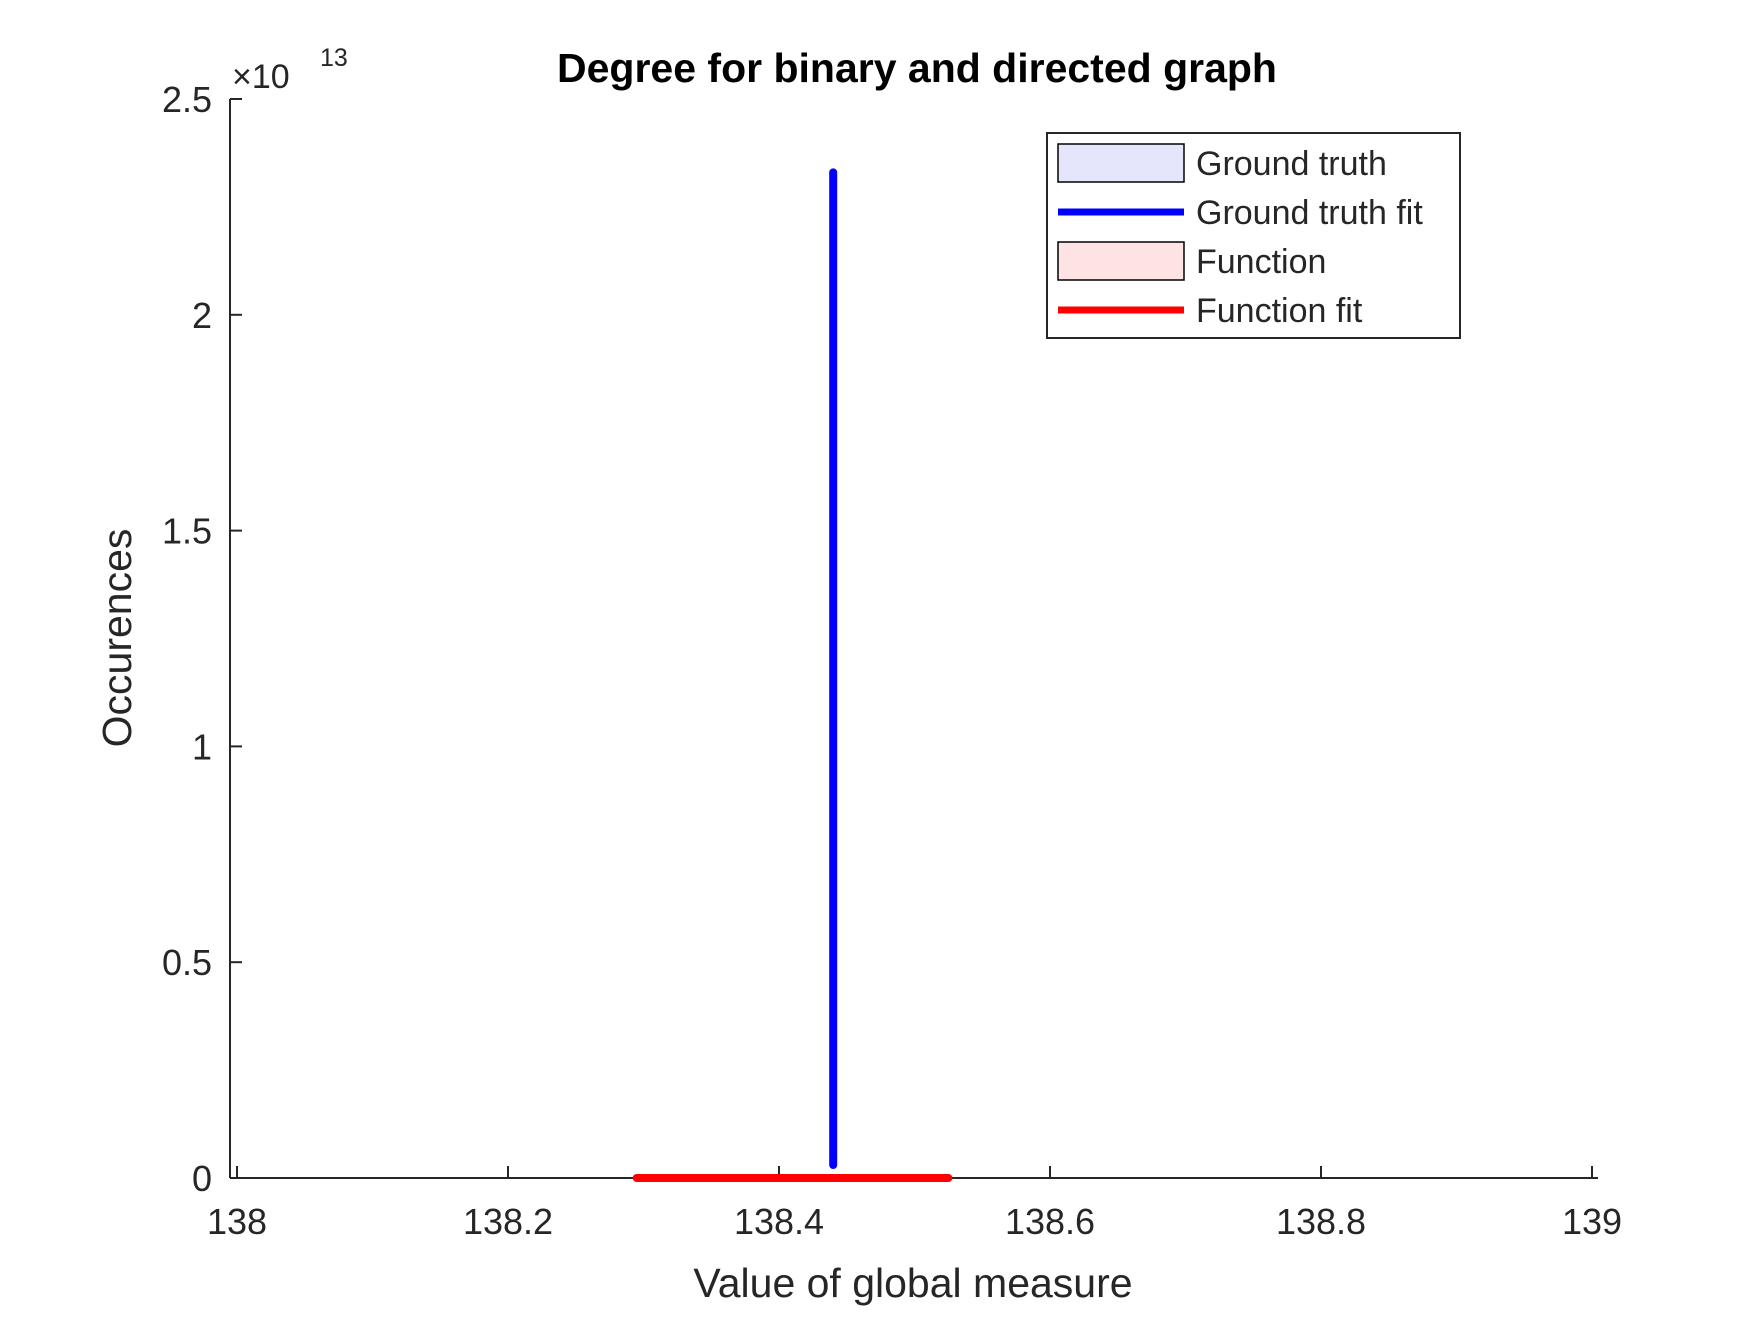 The image size is (1750, 1318). What do you see at coordinates (792, 675) in the screenshot?
I see `plot-series` at bounding box center [792, 675].